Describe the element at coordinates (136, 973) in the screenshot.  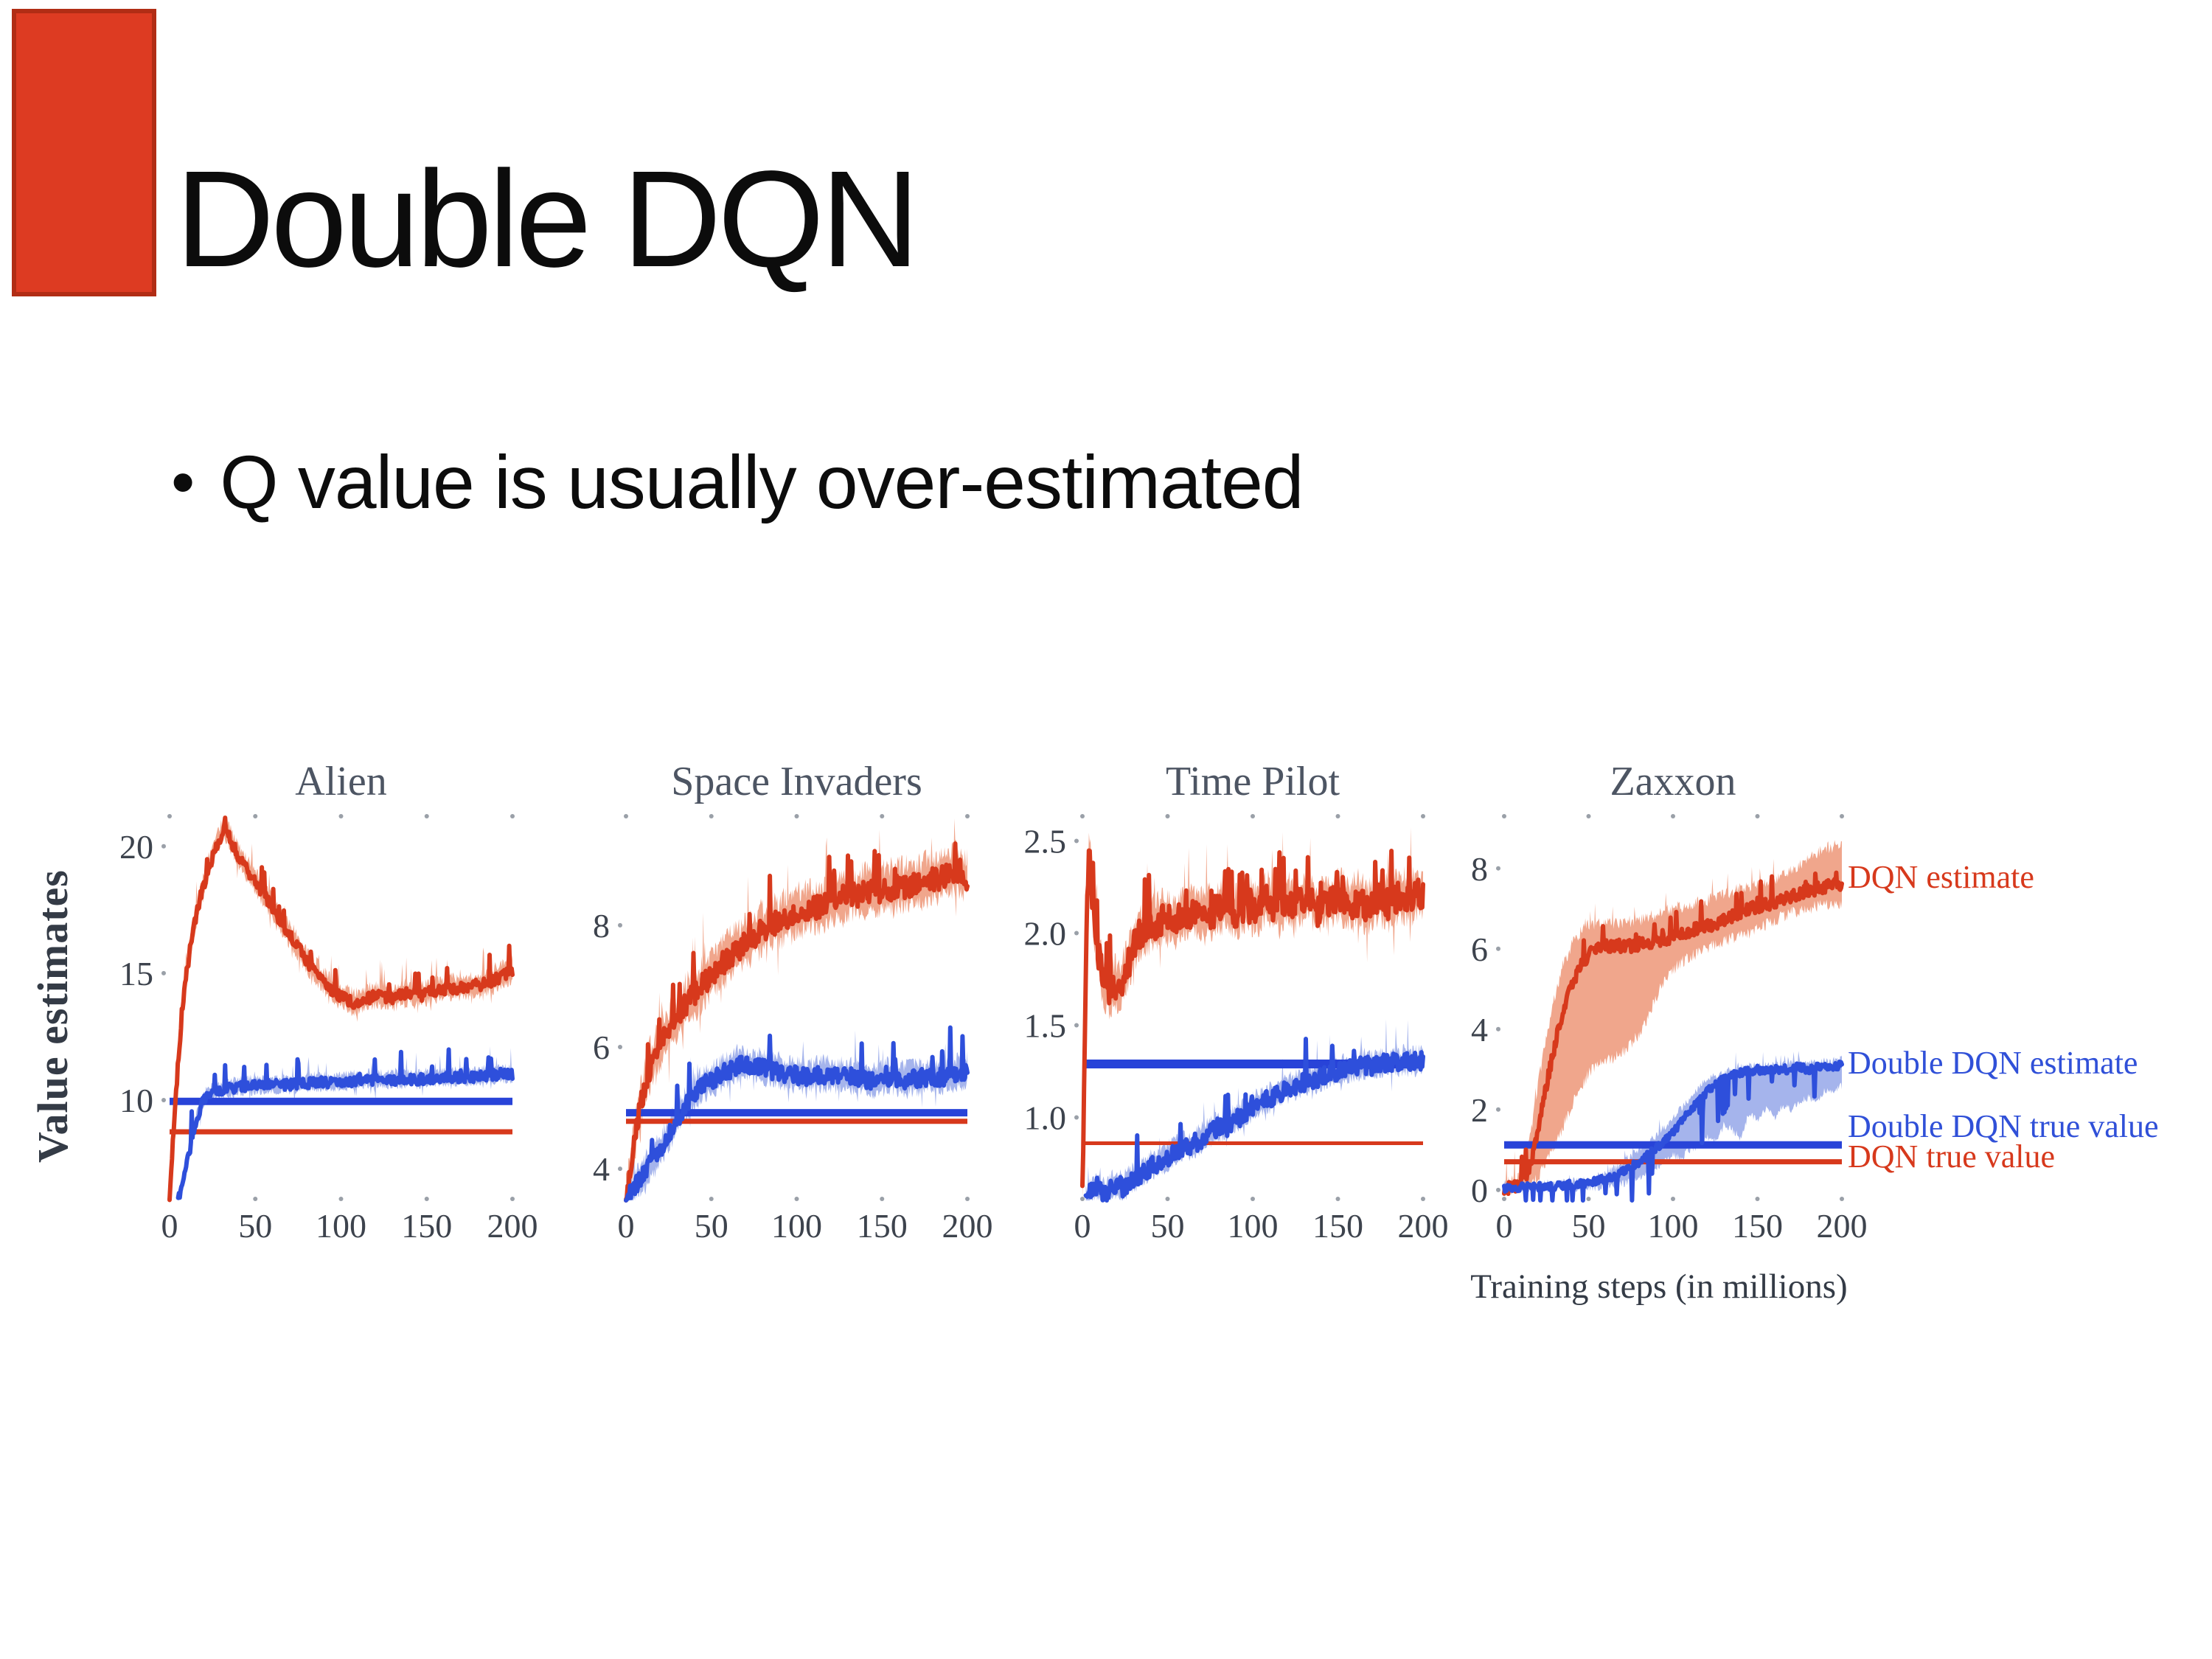
I see `svg-text: 15` at that location.